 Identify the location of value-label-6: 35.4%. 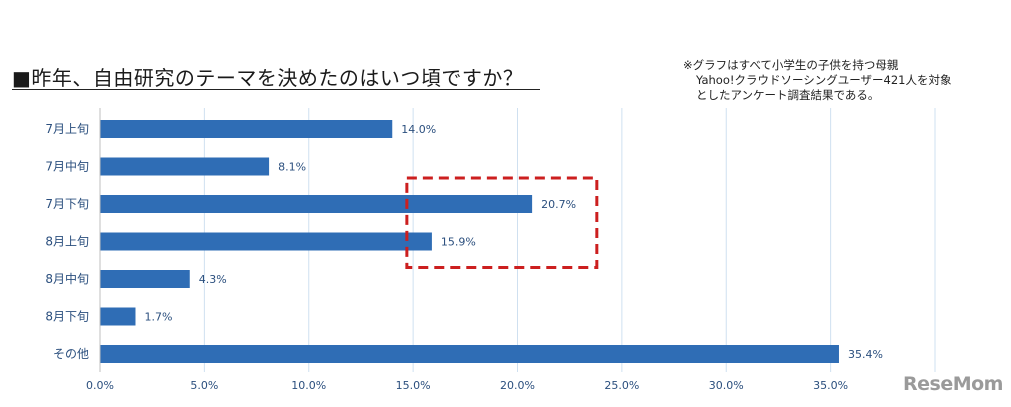
(865, 354).